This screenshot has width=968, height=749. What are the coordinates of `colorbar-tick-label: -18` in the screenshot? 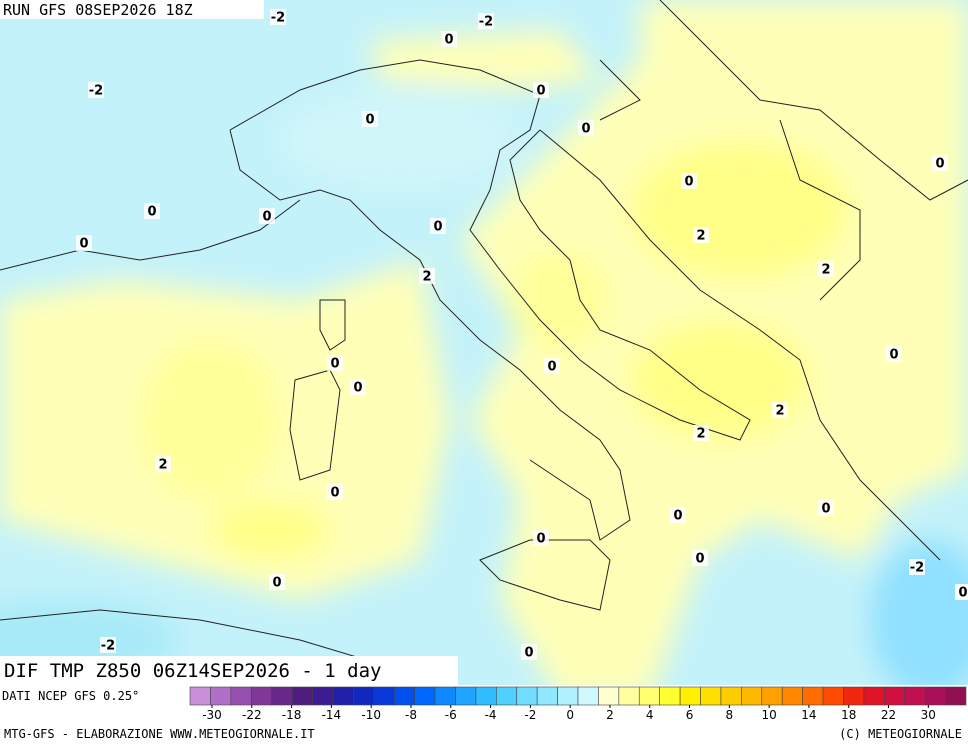 It's located at (292, 715).